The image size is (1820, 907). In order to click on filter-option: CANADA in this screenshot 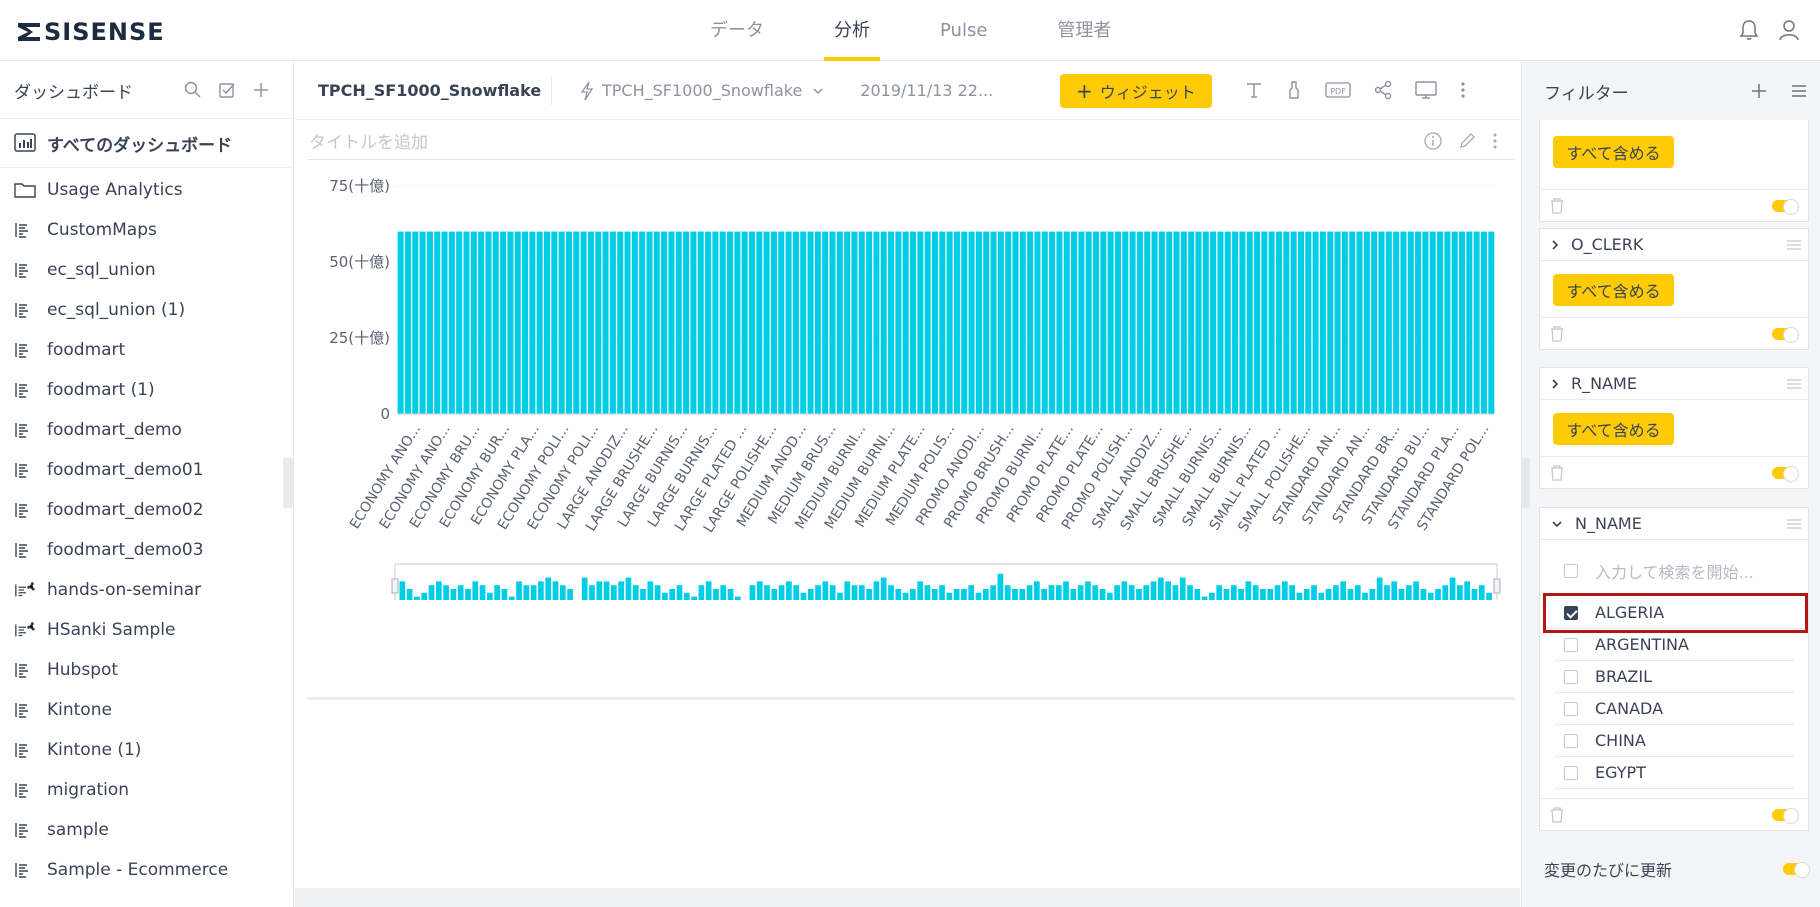, I will do `click(1674, 709)`.